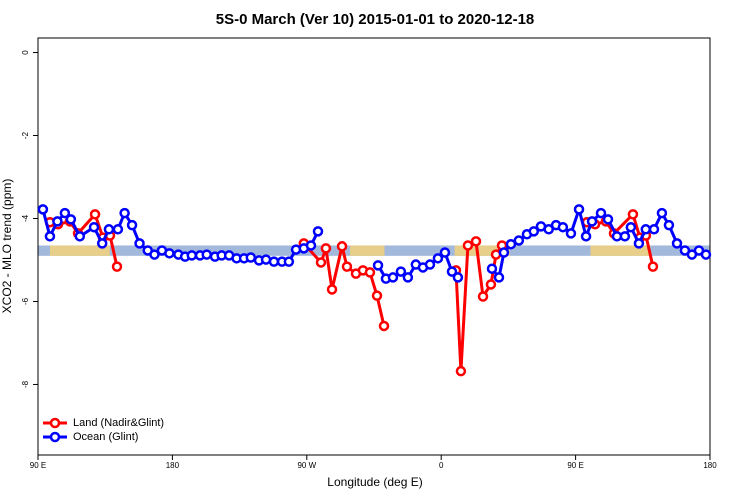  What do you see at coordinates (25, 52) in the screenshot?
I see `y-tick-label: 0` at bounding box center [25, 52].